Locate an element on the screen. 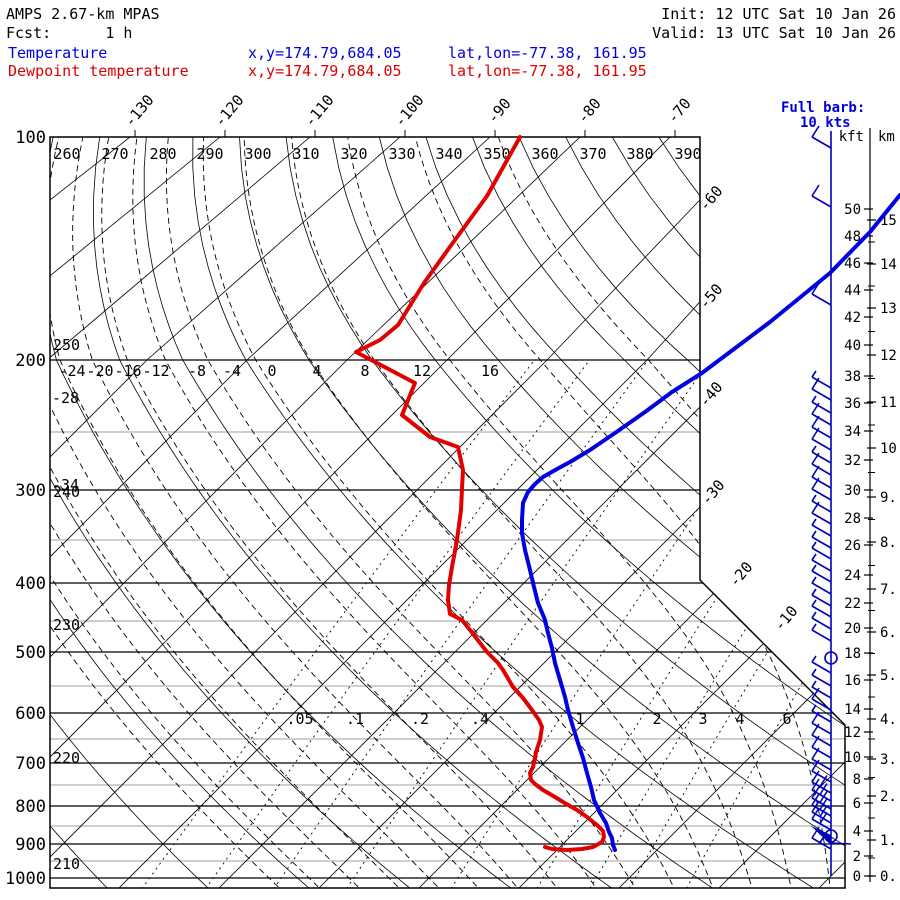  theta-label-left: 250 is located at coordinates (66, 345).